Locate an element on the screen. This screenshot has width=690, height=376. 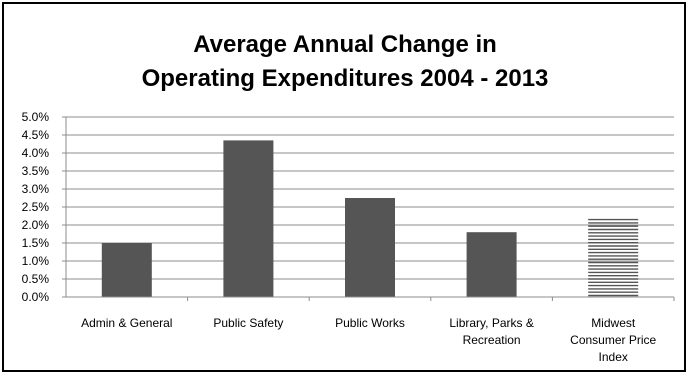
y-tick-label: 2.5% is located at coordinates (36, 207).